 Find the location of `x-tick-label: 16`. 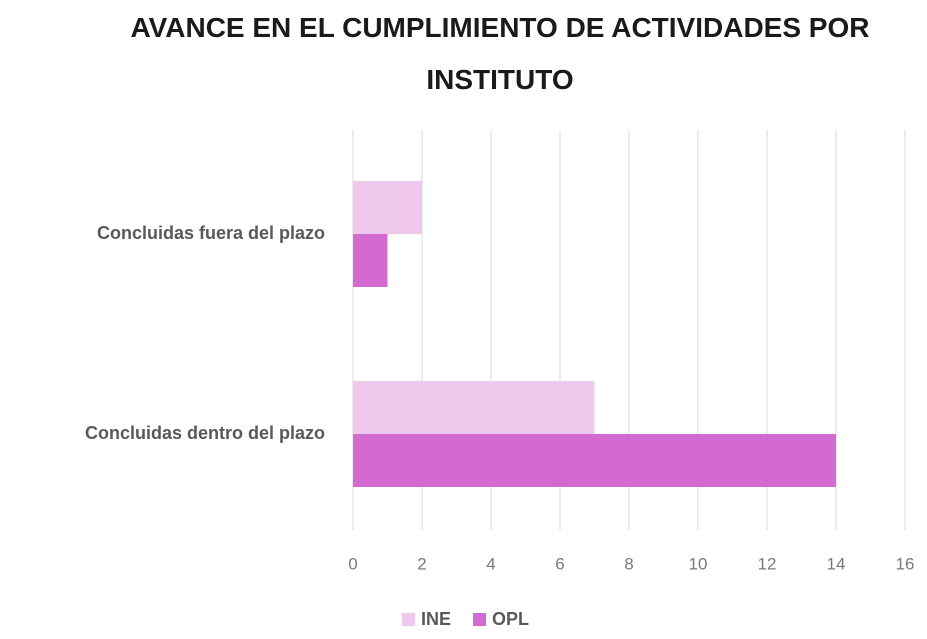

x-tick-label: 16 is located at coordinates (905, 563).